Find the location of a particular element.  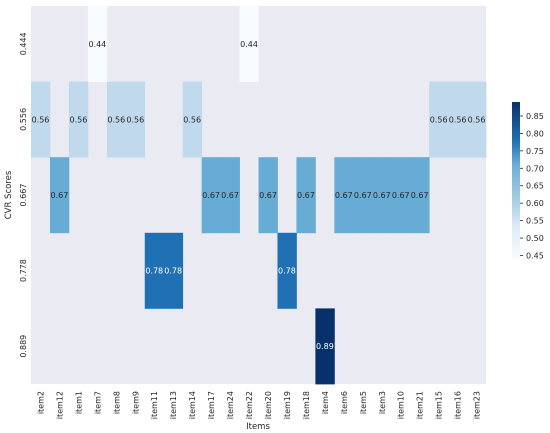

x-tick-label: item22 is located at coordinates (249, 405).